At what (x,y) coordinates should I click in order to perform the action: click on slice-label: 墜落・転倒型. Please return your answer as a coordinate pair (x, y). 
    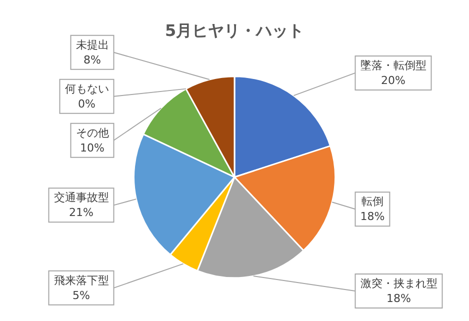
    Looking at the image, I should click on (393, 65).